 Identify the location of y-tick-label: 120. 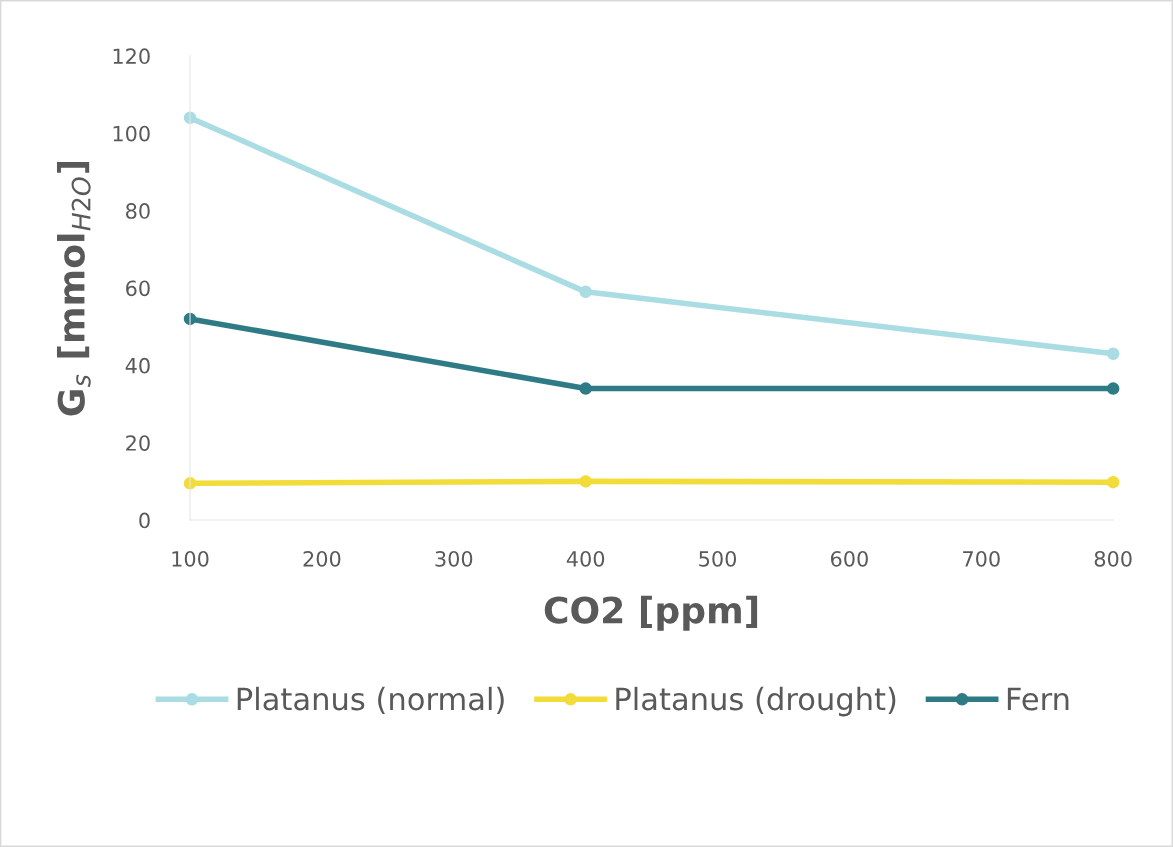
(131, 56).